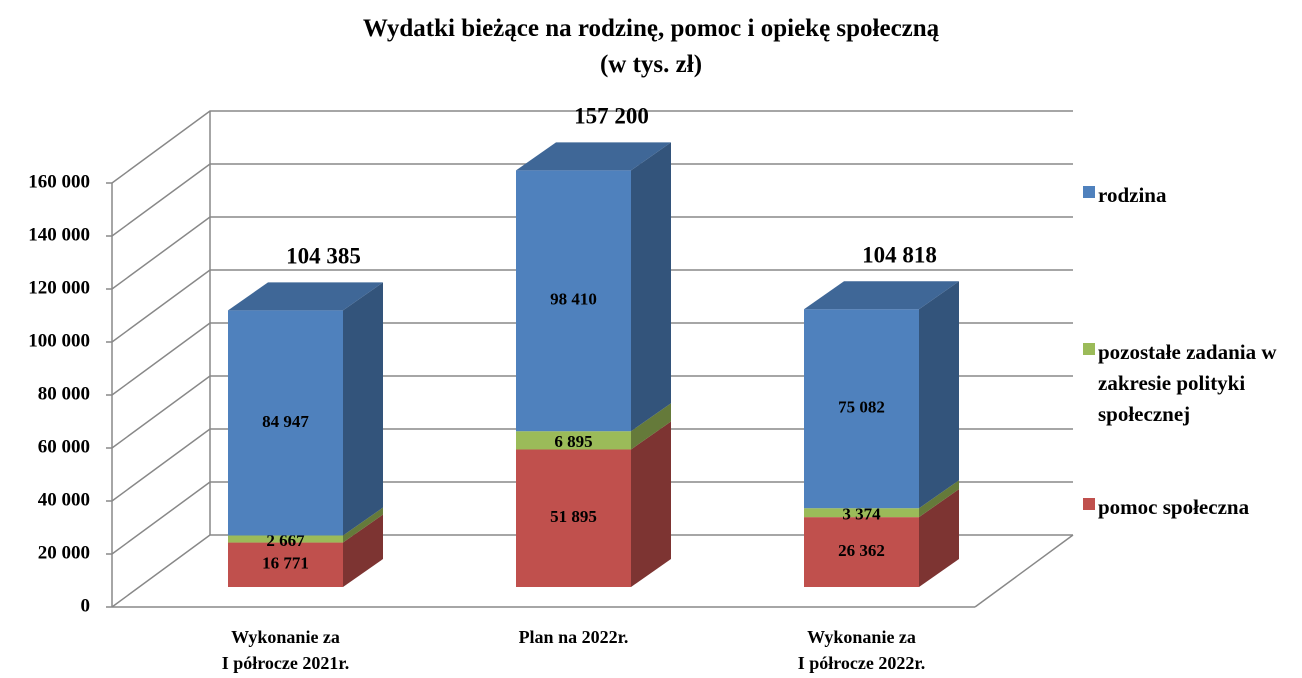 The width and height of the screenshot is (1302, 678). I want to click on data-label: 2 667, so click(285, 540).